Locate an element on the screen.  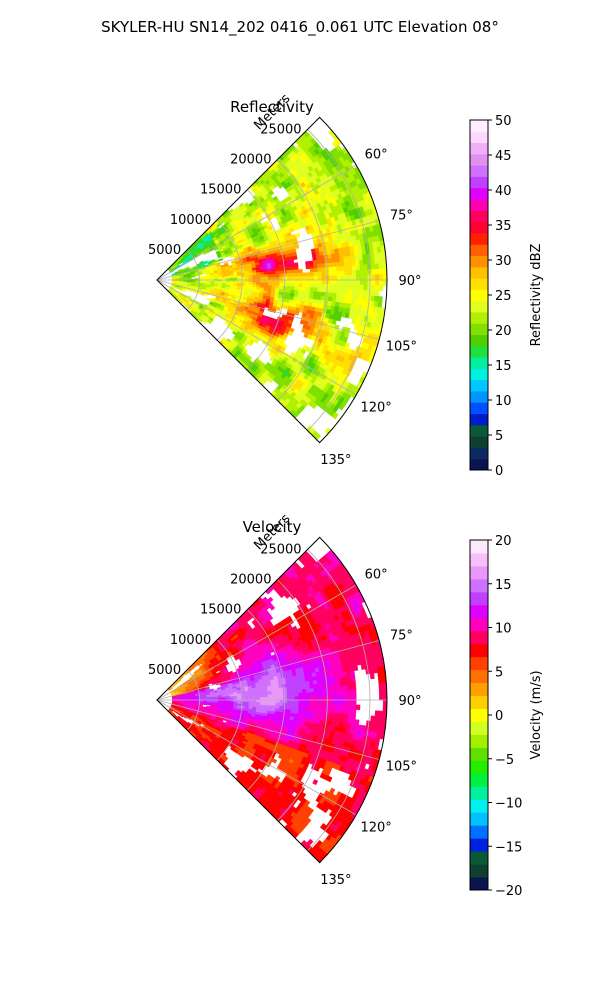
reflectivity-colorbar-label: Reflectivity dBZ is located at coordinates (536, 295).